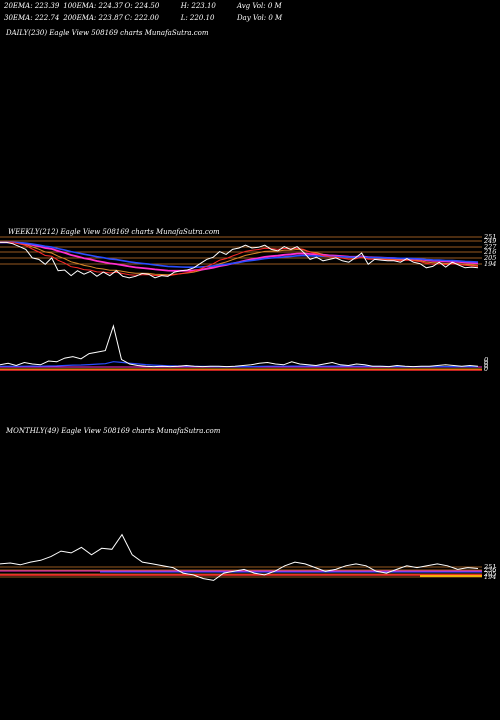 This screenshot has height=720, width=500. What do you see at coordinates (490, 264) in the screenshot?
I see `weekly-y-tick: 194` at bounding box center [490, 264].